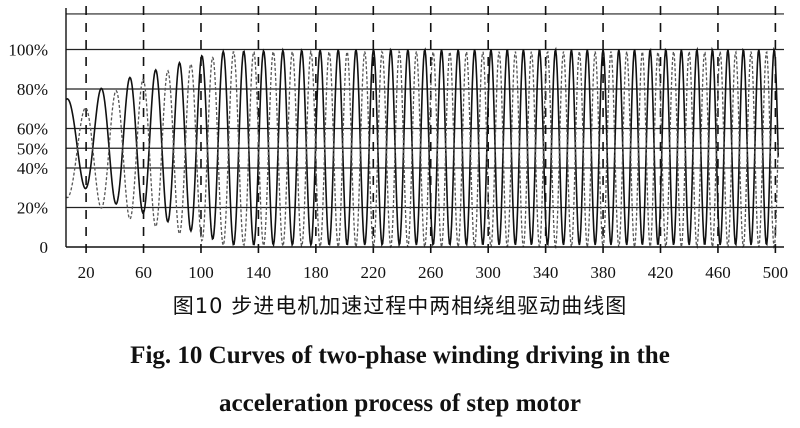  I want to click on x-tick-label: 260, so click(431, 272).